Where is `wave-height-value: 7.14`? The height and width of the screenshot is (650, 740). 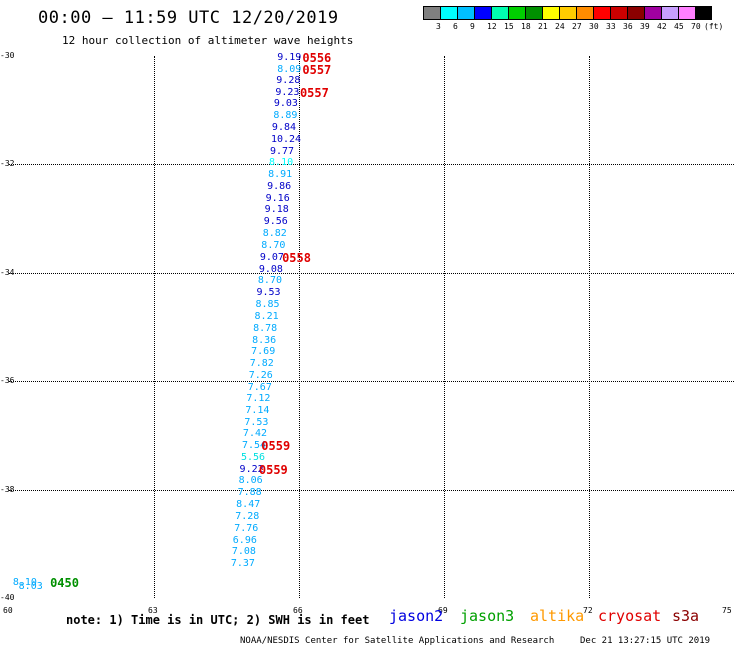
wave-height-value: 7.14 is located at coordinates (257, 410).